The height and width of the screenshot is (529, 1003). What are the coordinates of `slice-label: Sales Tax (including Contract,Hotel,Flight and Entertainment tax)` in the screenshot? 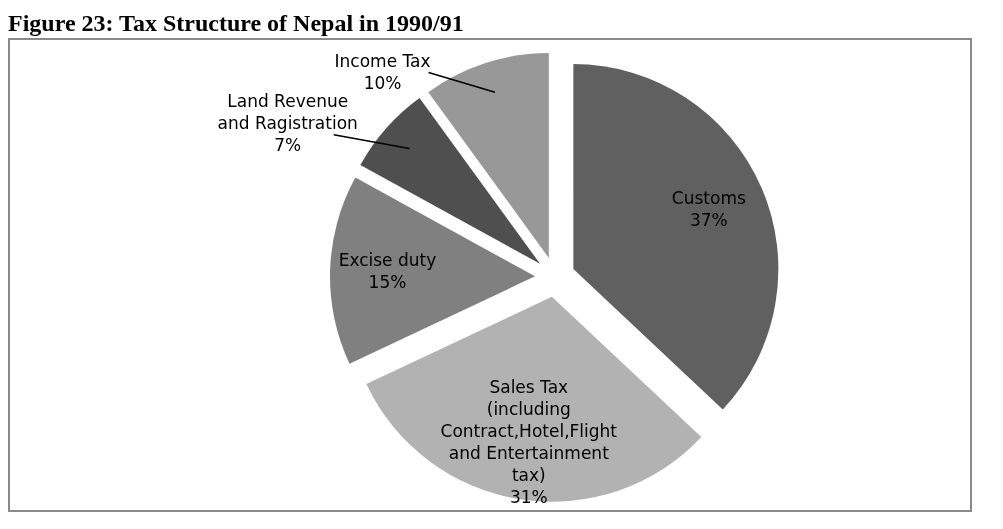 It's located at (529, 430).